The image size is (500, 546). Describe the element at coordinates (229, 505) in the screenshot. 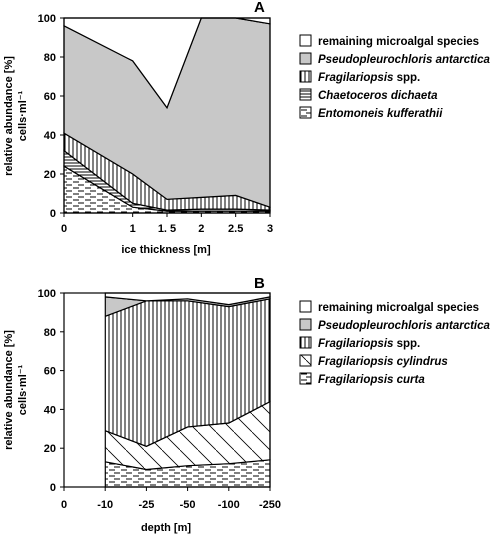

I see `x-tick-label: -100` at that location.